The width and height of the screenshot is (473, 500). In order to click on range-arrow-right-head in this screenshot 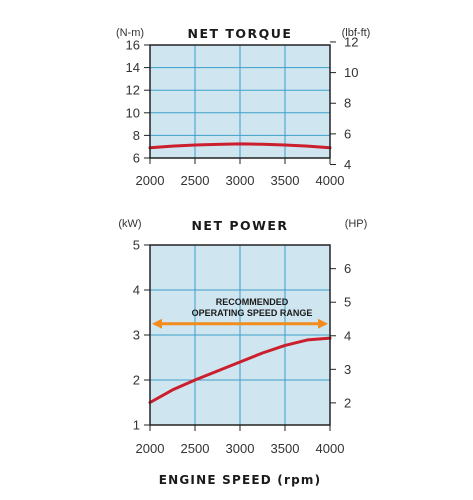, I will do `click(323, 323)`.